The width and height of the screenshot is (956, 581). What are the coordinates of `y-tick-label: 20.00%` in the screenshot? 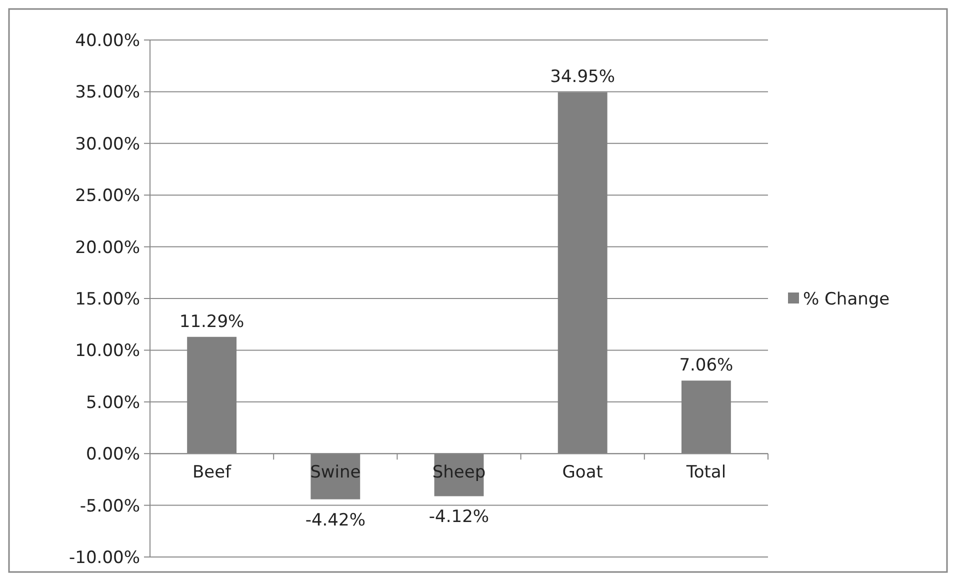 It's located at (107, 248).